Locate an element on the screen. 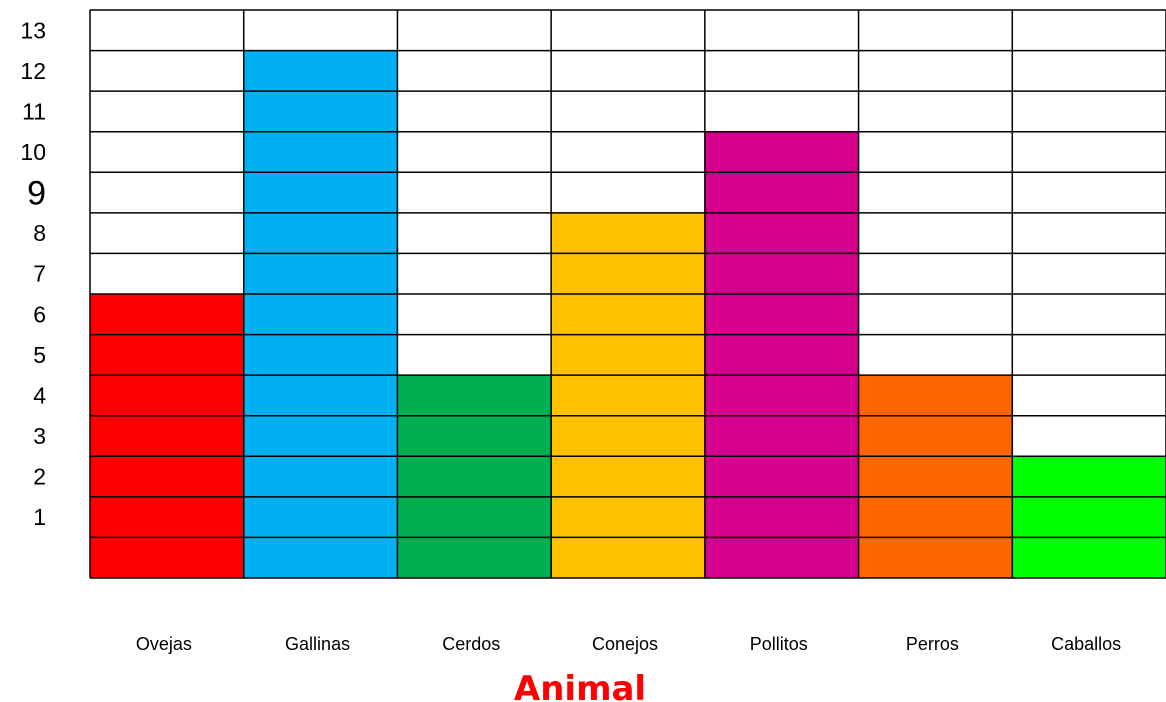  y-tick-label-5: 5 is located at coordinates (39, 355).